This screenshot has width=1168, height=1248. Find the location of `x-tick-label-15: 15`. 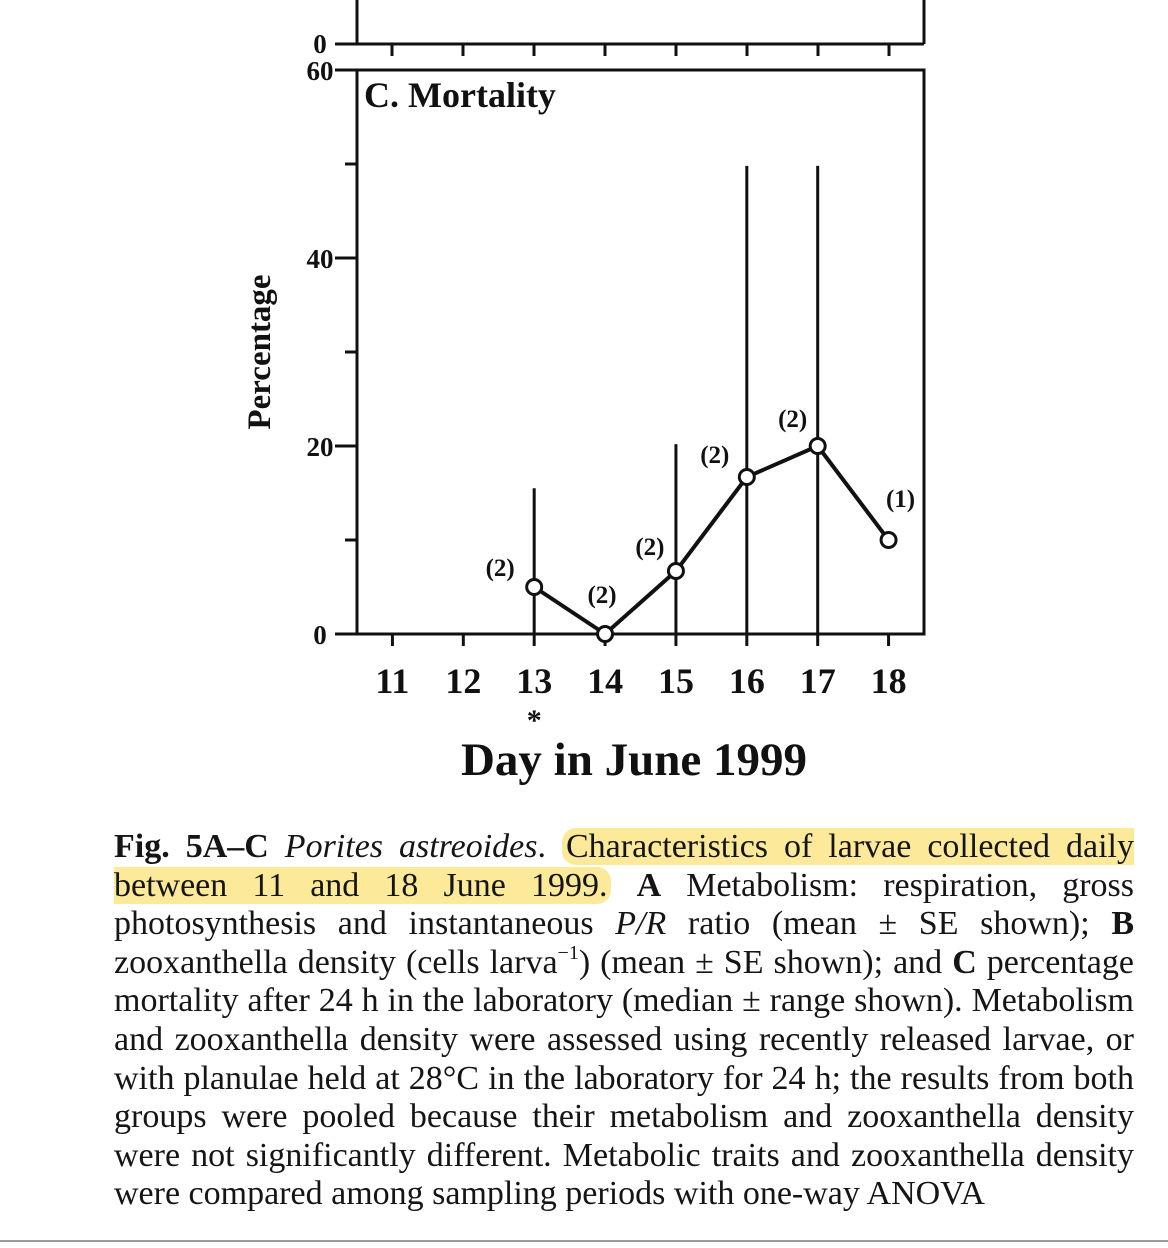

x-tick-label-15: 15 is located at coordinates (676, 681).